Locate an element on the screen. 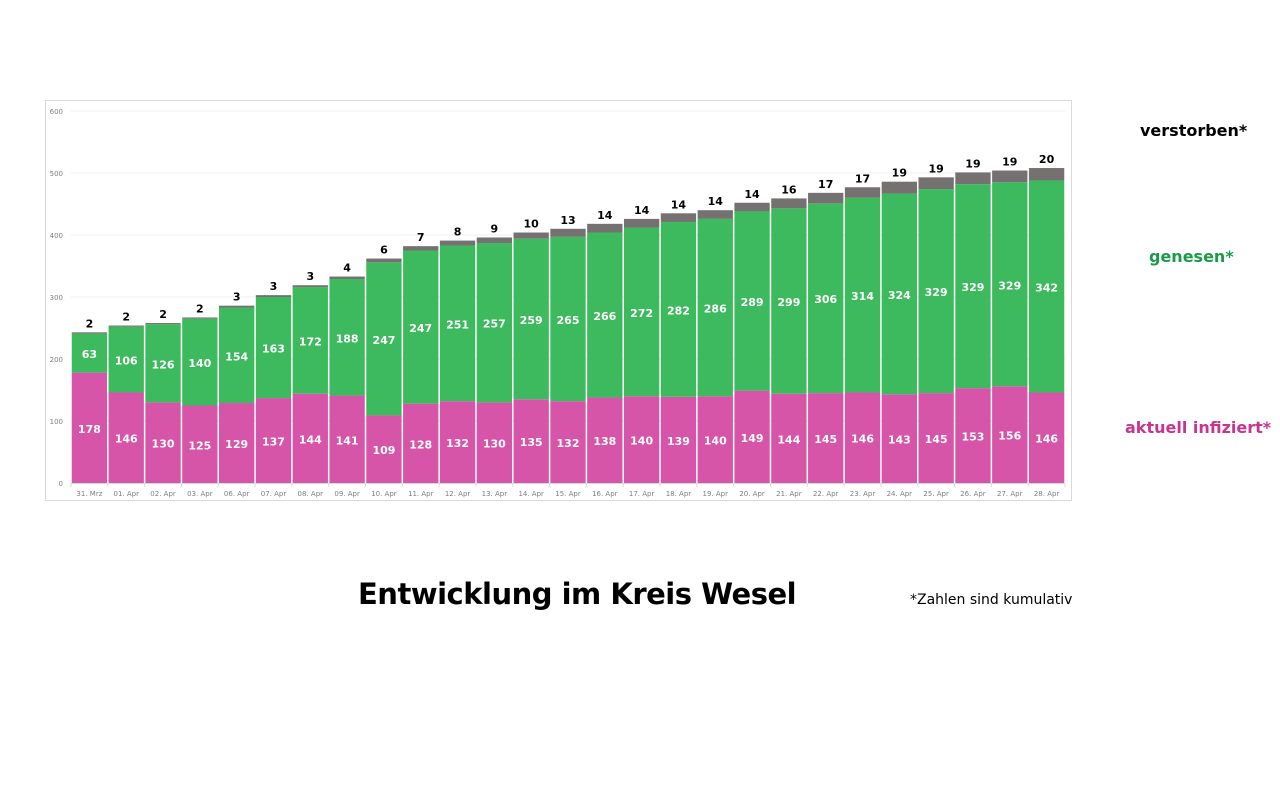 This screenshot has width=1280, height=799. data-label: 324 is located at coordinates (899, 295).